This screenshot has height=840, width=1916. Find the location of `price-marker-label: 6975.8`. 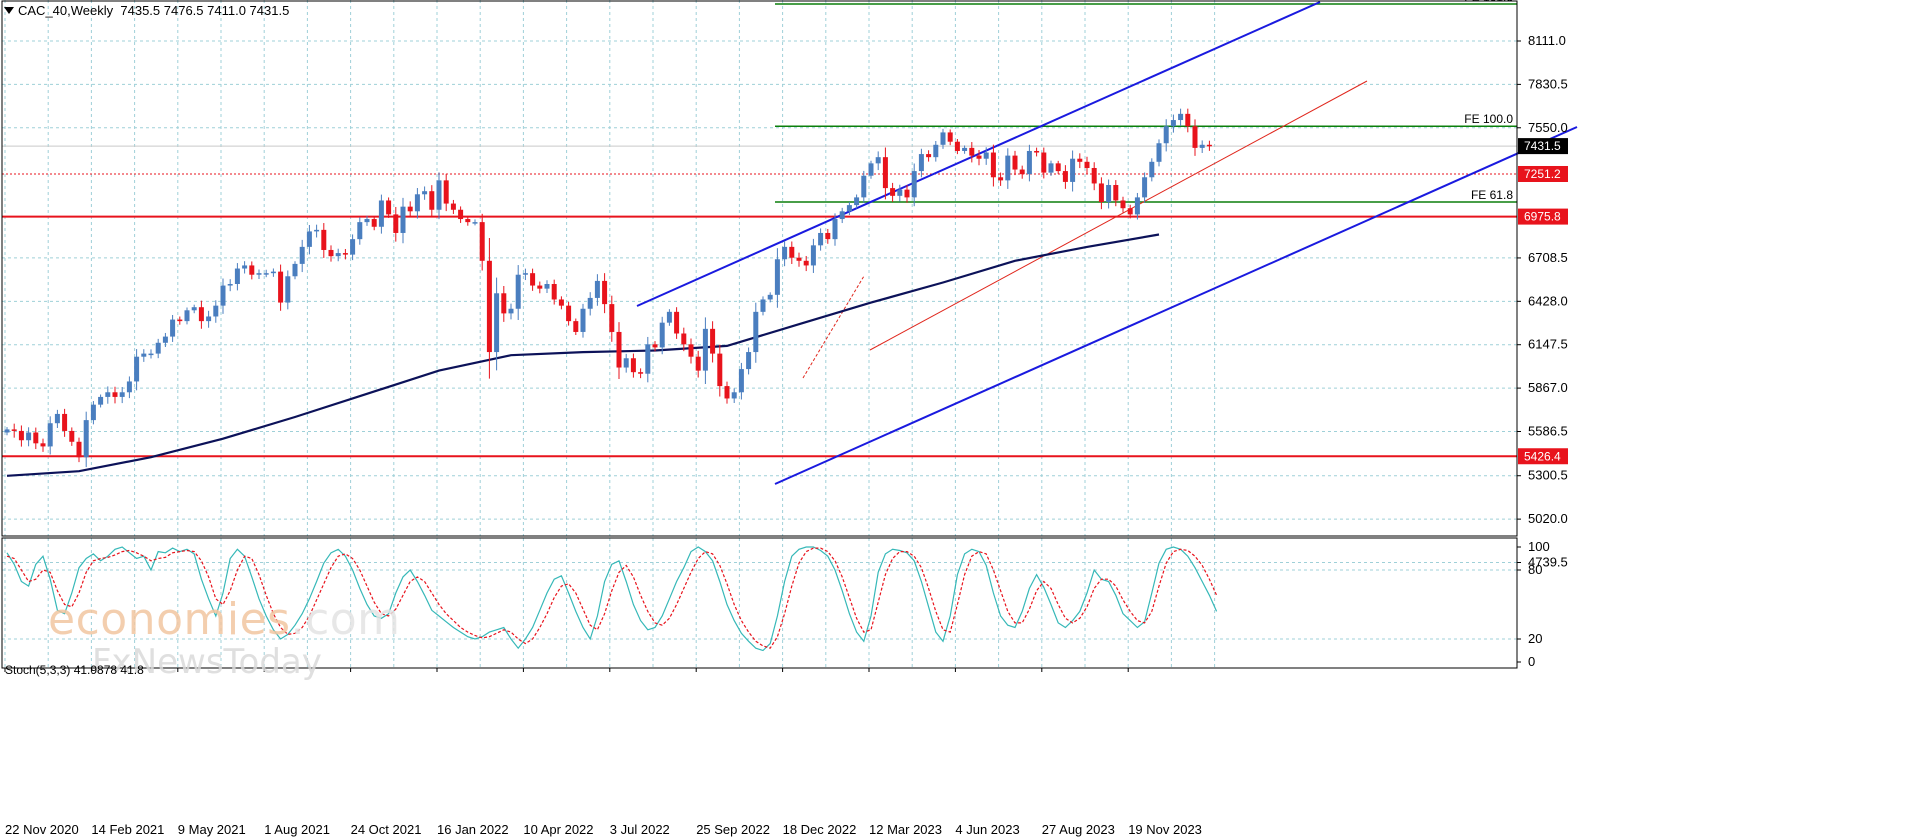

price-marker-label: 6975.8 is located at coordinates (1542, 217).